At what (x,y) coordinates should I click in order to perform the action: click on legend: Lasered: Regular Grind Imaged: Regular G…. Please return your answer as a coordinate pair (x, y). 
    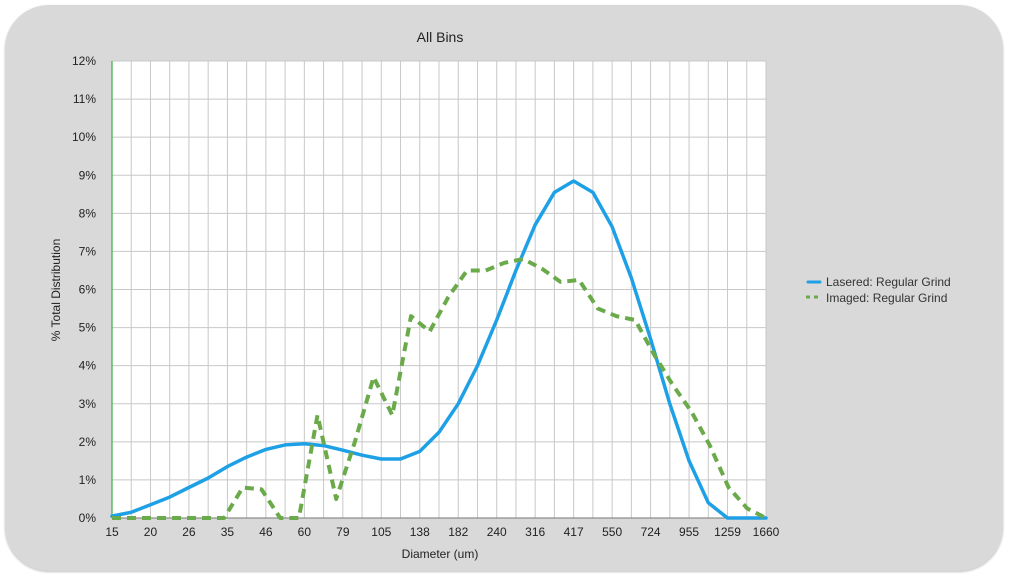
    Looking at the image, I should click on (878, 290).